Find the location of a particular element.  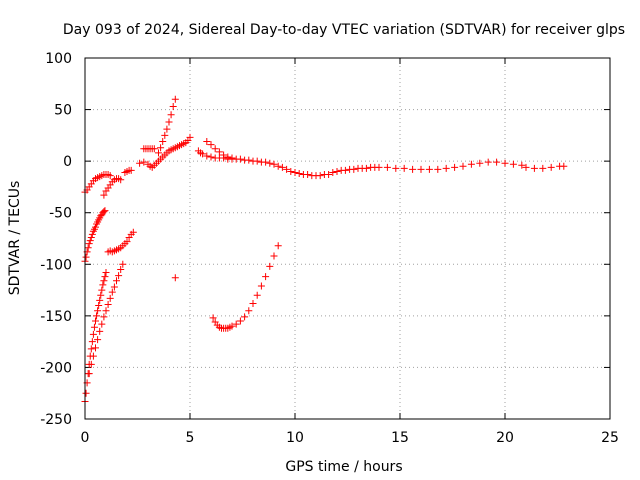

y-tick-label: -50 is located at coordinates (60, 214).